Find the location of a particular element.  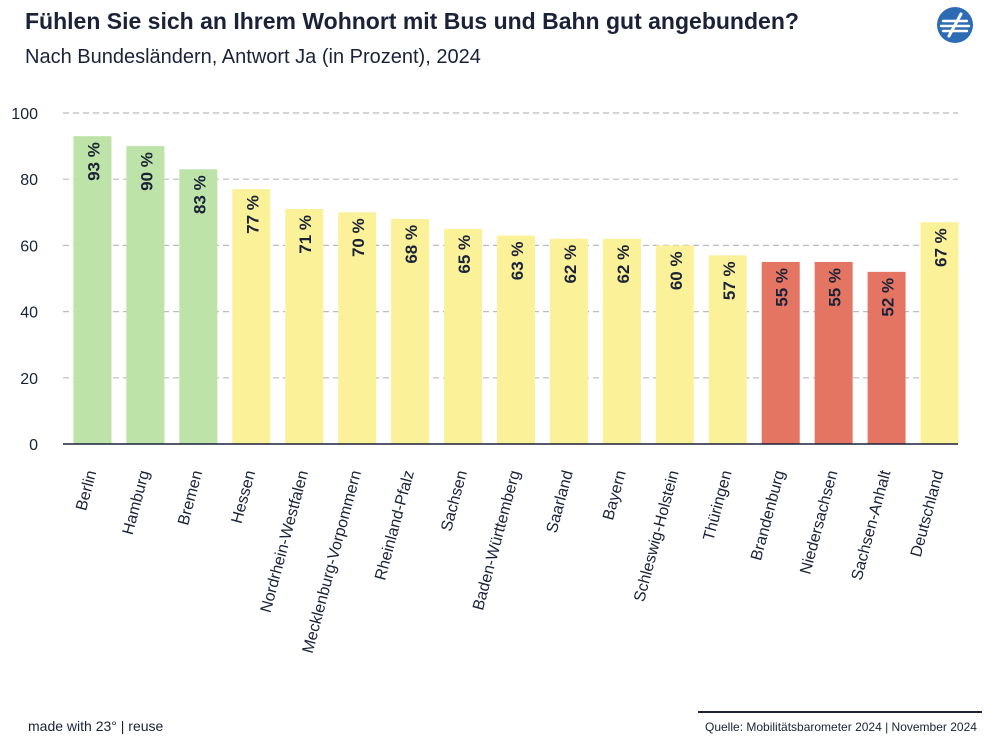

data-label: 57 % is located at coordinates (729, 280).